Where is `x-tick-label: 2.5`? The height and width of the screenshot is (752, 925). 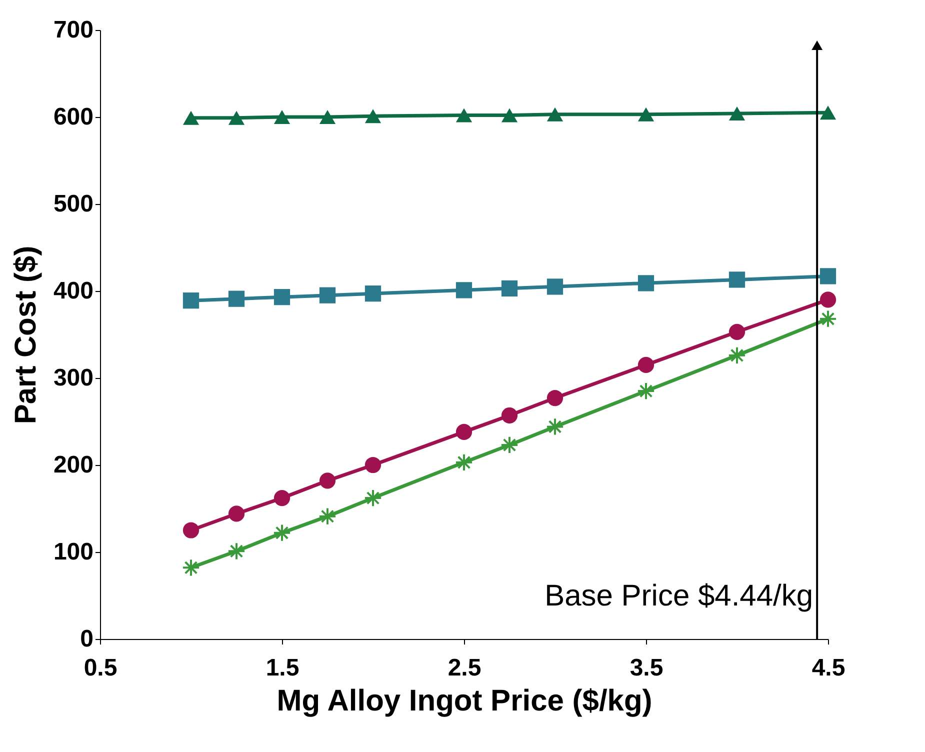 x-tick-label: 2.5 is located at coordinates (465, 668).